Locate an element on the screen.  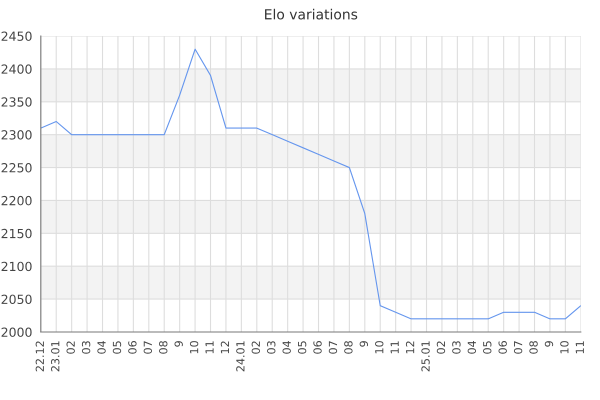
y-tick-label: 2200 is located at coordinates (17, 201).